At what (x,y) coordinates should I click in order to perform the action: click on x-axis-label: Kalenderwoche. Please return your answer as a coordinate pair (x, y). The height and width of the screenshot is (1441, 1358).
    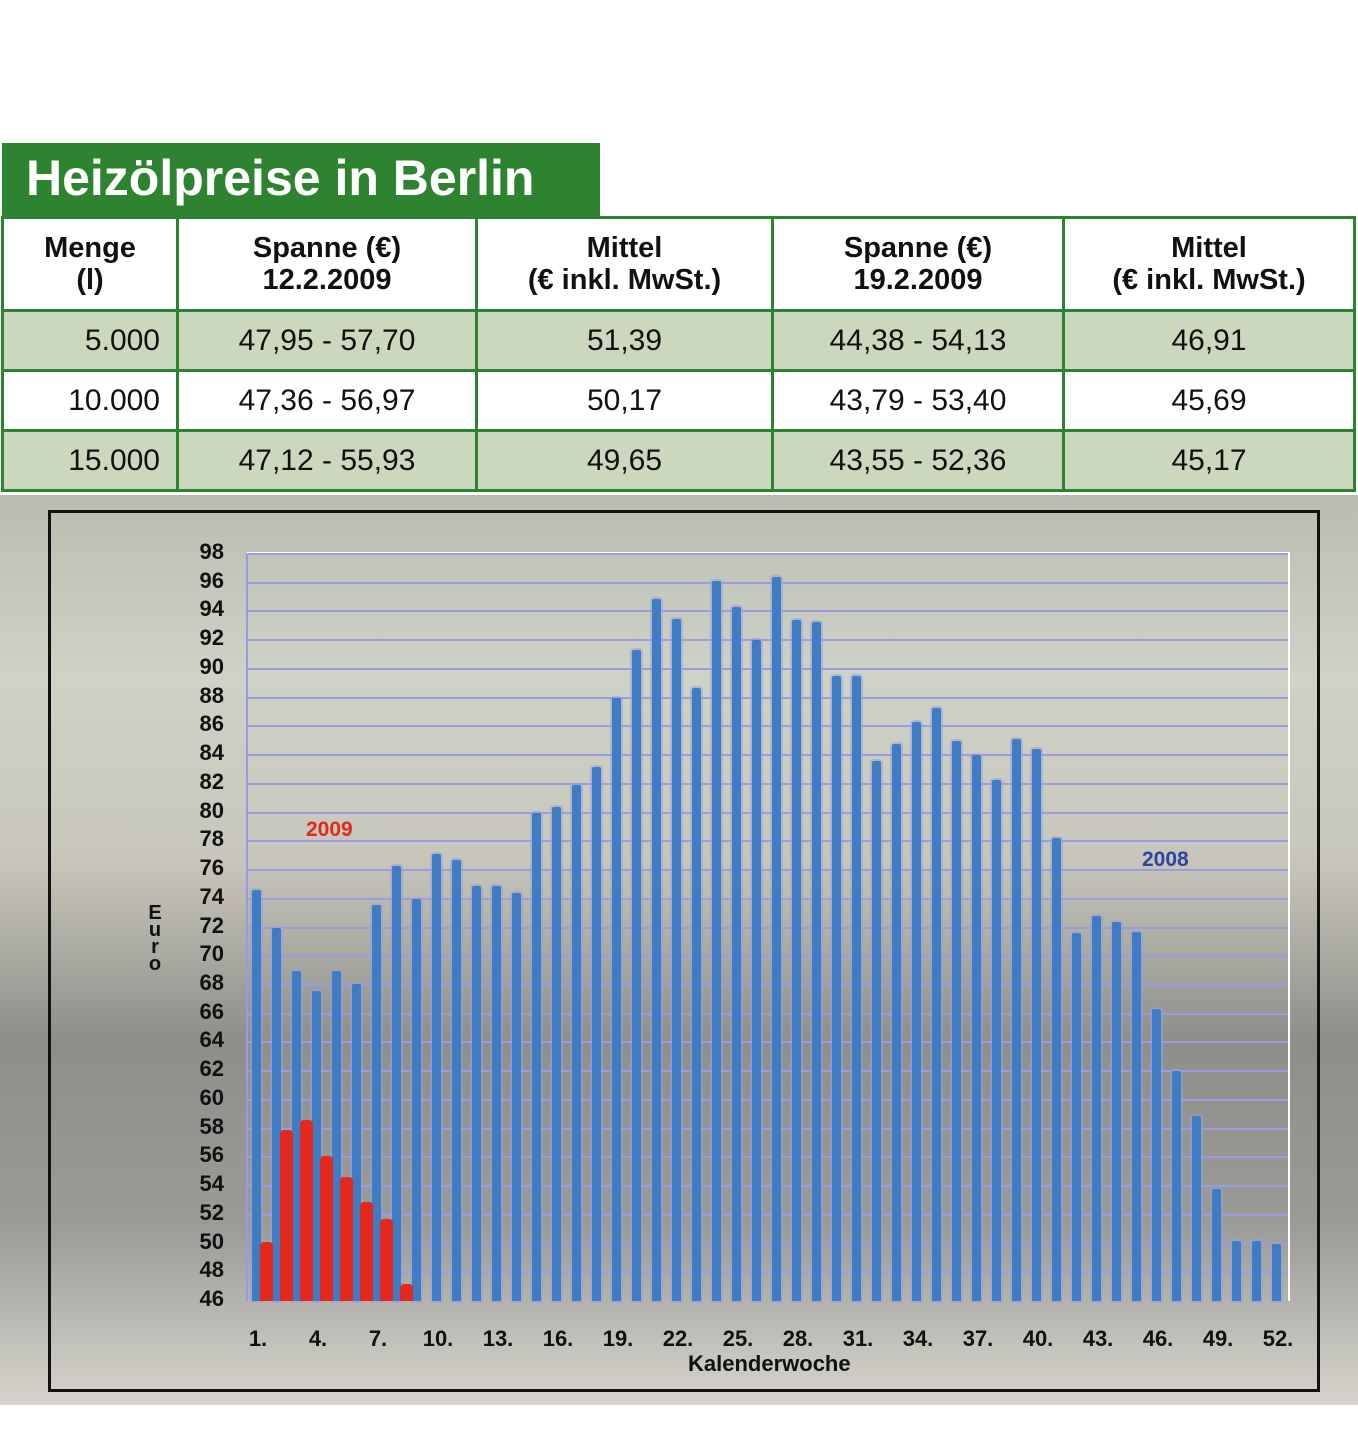
    Looking at the image, I should click on (769, 1363).